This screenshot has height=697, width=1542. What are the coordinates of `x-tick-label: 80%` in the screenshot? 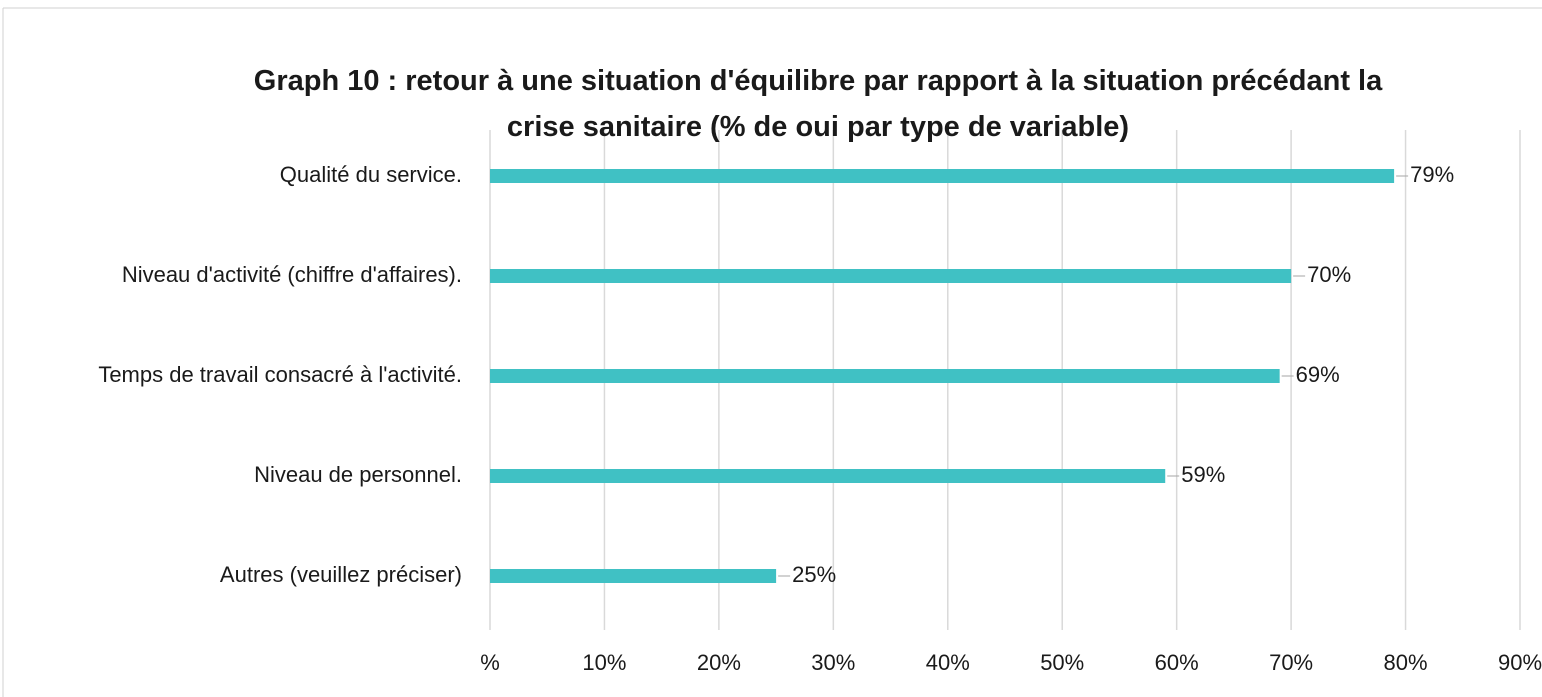 It's located at (1406, 662).